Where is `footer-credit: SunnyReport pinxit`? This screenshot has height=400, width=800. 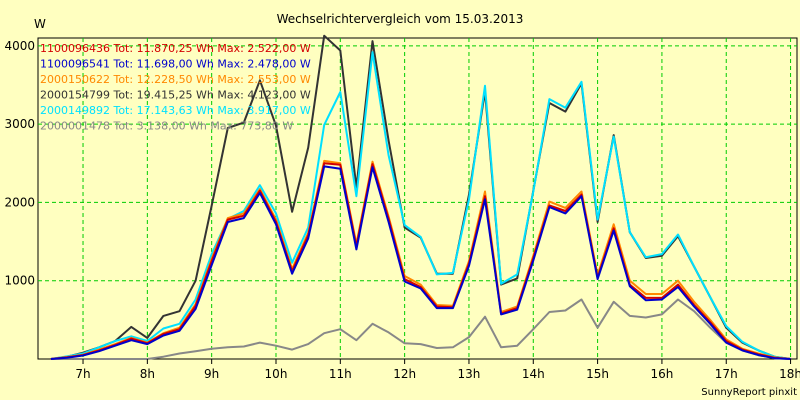
footer-credit: SunnyReport pinxit is located at coordinates (749, 392).